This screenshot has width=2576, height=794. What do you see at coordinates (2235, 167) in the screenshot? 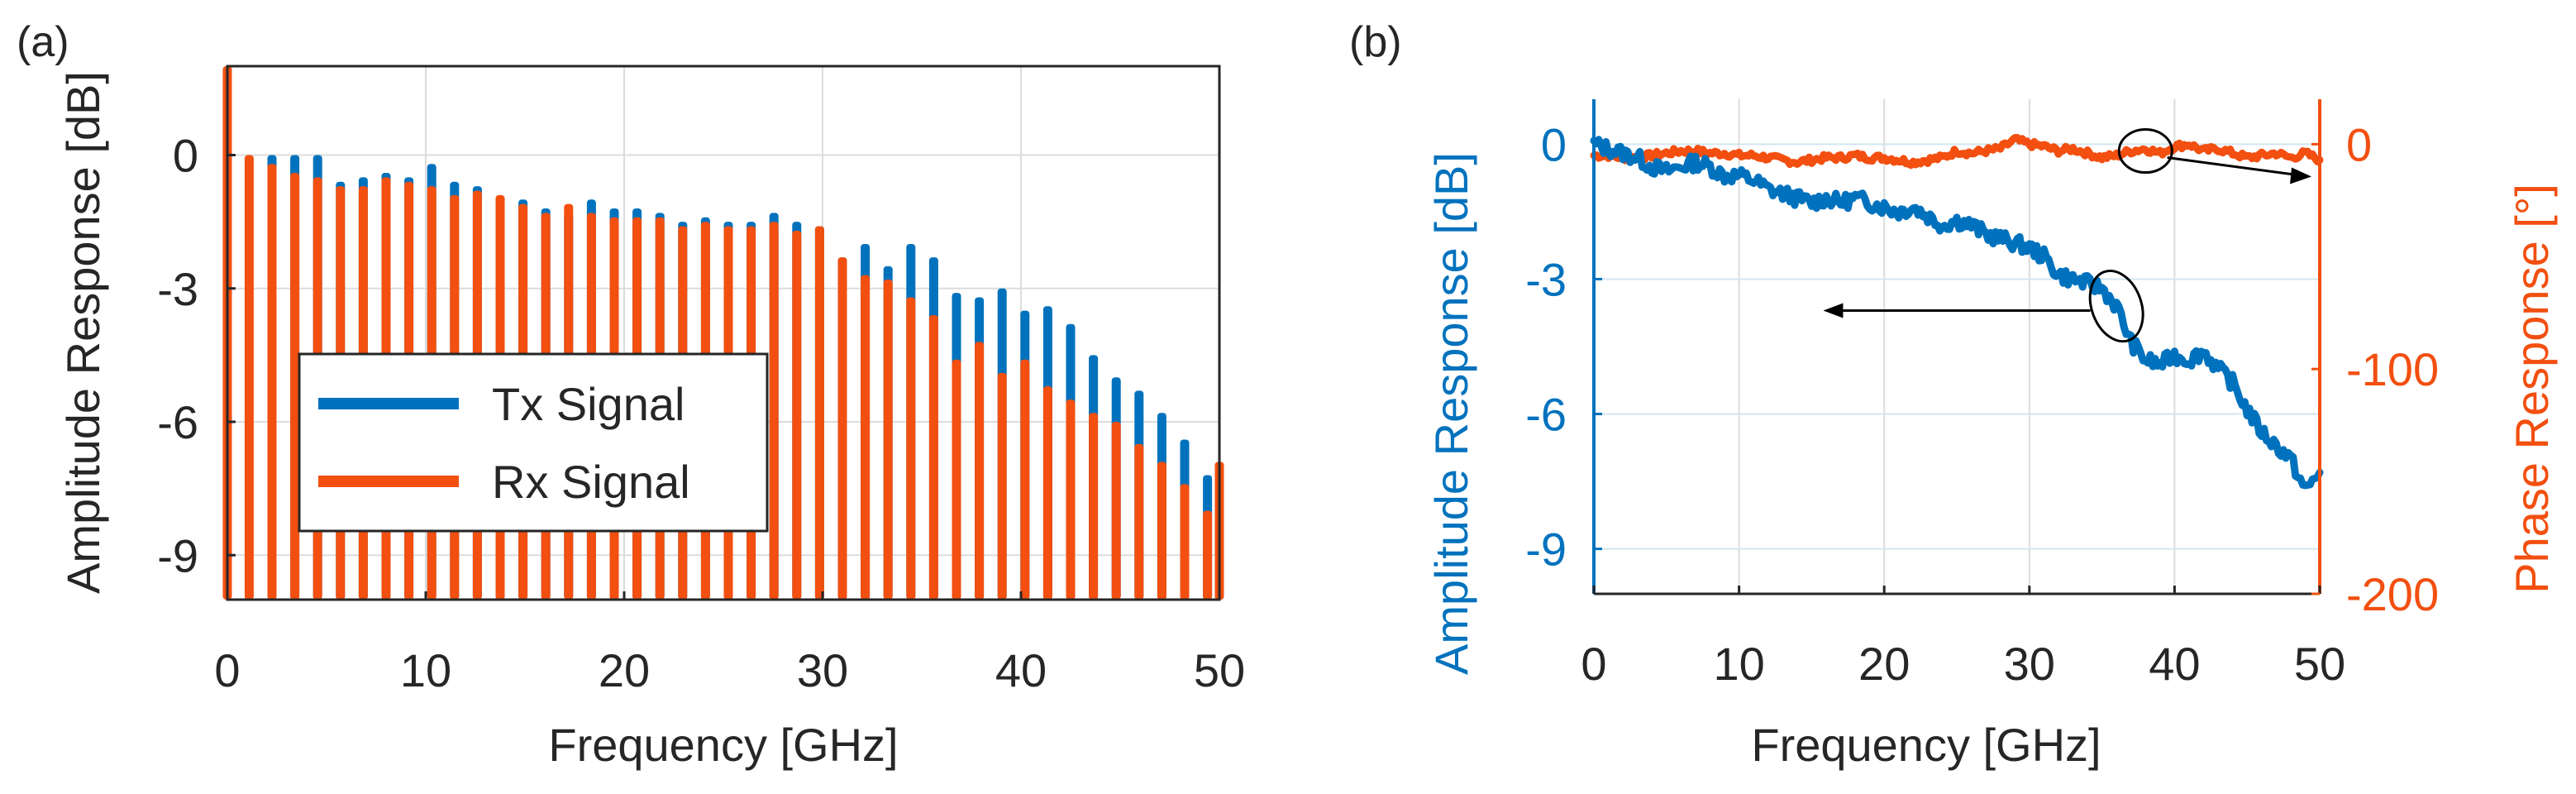
I see `phase-annotation-arrow` at bounding box center [2235, 167].